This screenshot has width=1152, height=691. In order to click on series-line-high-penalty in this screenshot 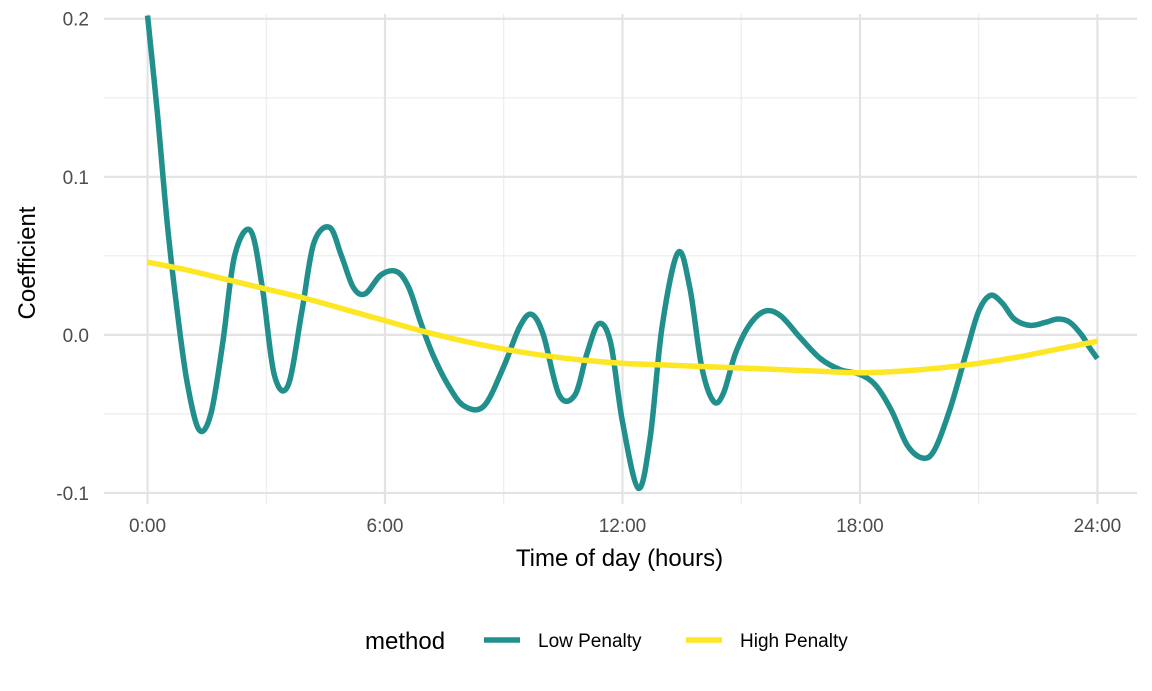, I will do `click(622, 317)`.